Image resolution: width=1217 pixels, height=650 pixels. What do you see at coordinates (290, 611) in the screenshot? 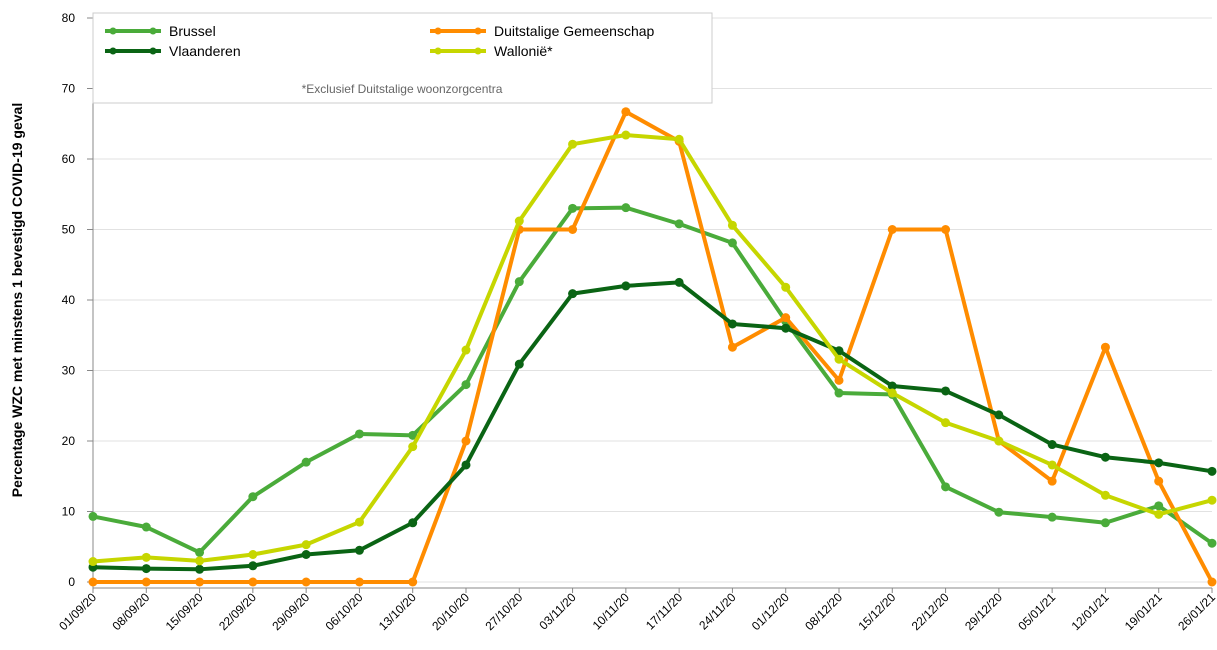
I see `x-tick-label: 29/09/20` at bounding box center [290, 611].